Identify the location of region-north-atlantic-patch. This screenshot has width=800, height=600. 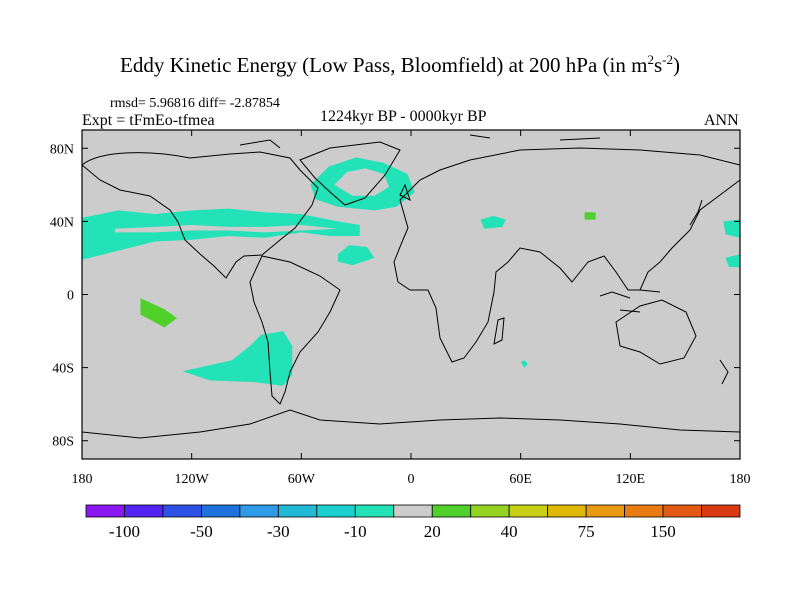
(356, 255).